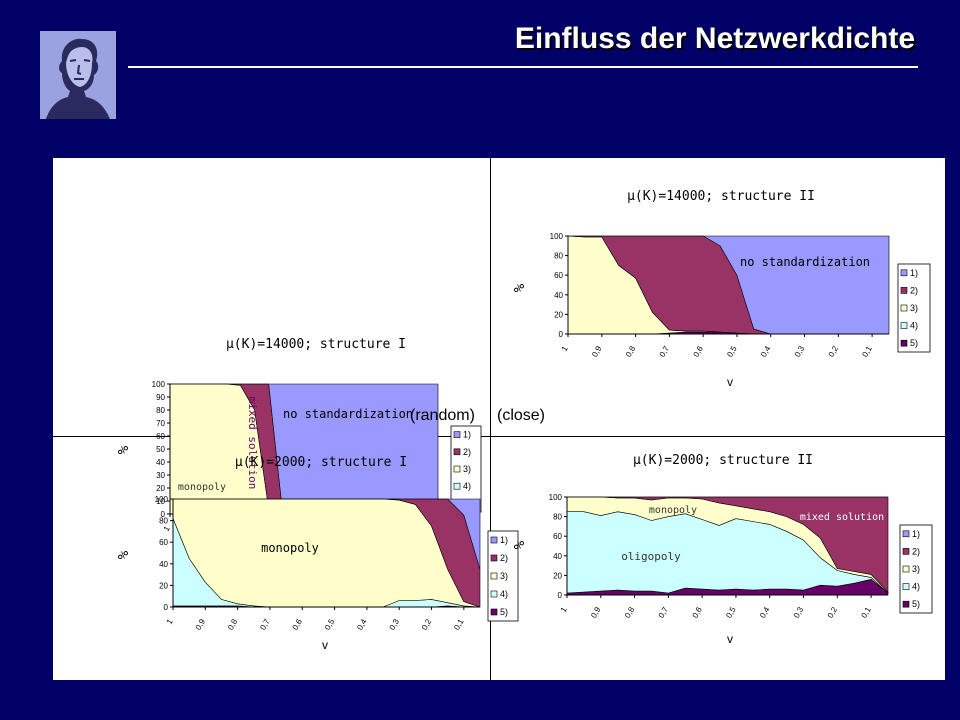 The image size is (960, 720). I want to click on annotation-mixed-solution: mixed solution, so click(252, 443).